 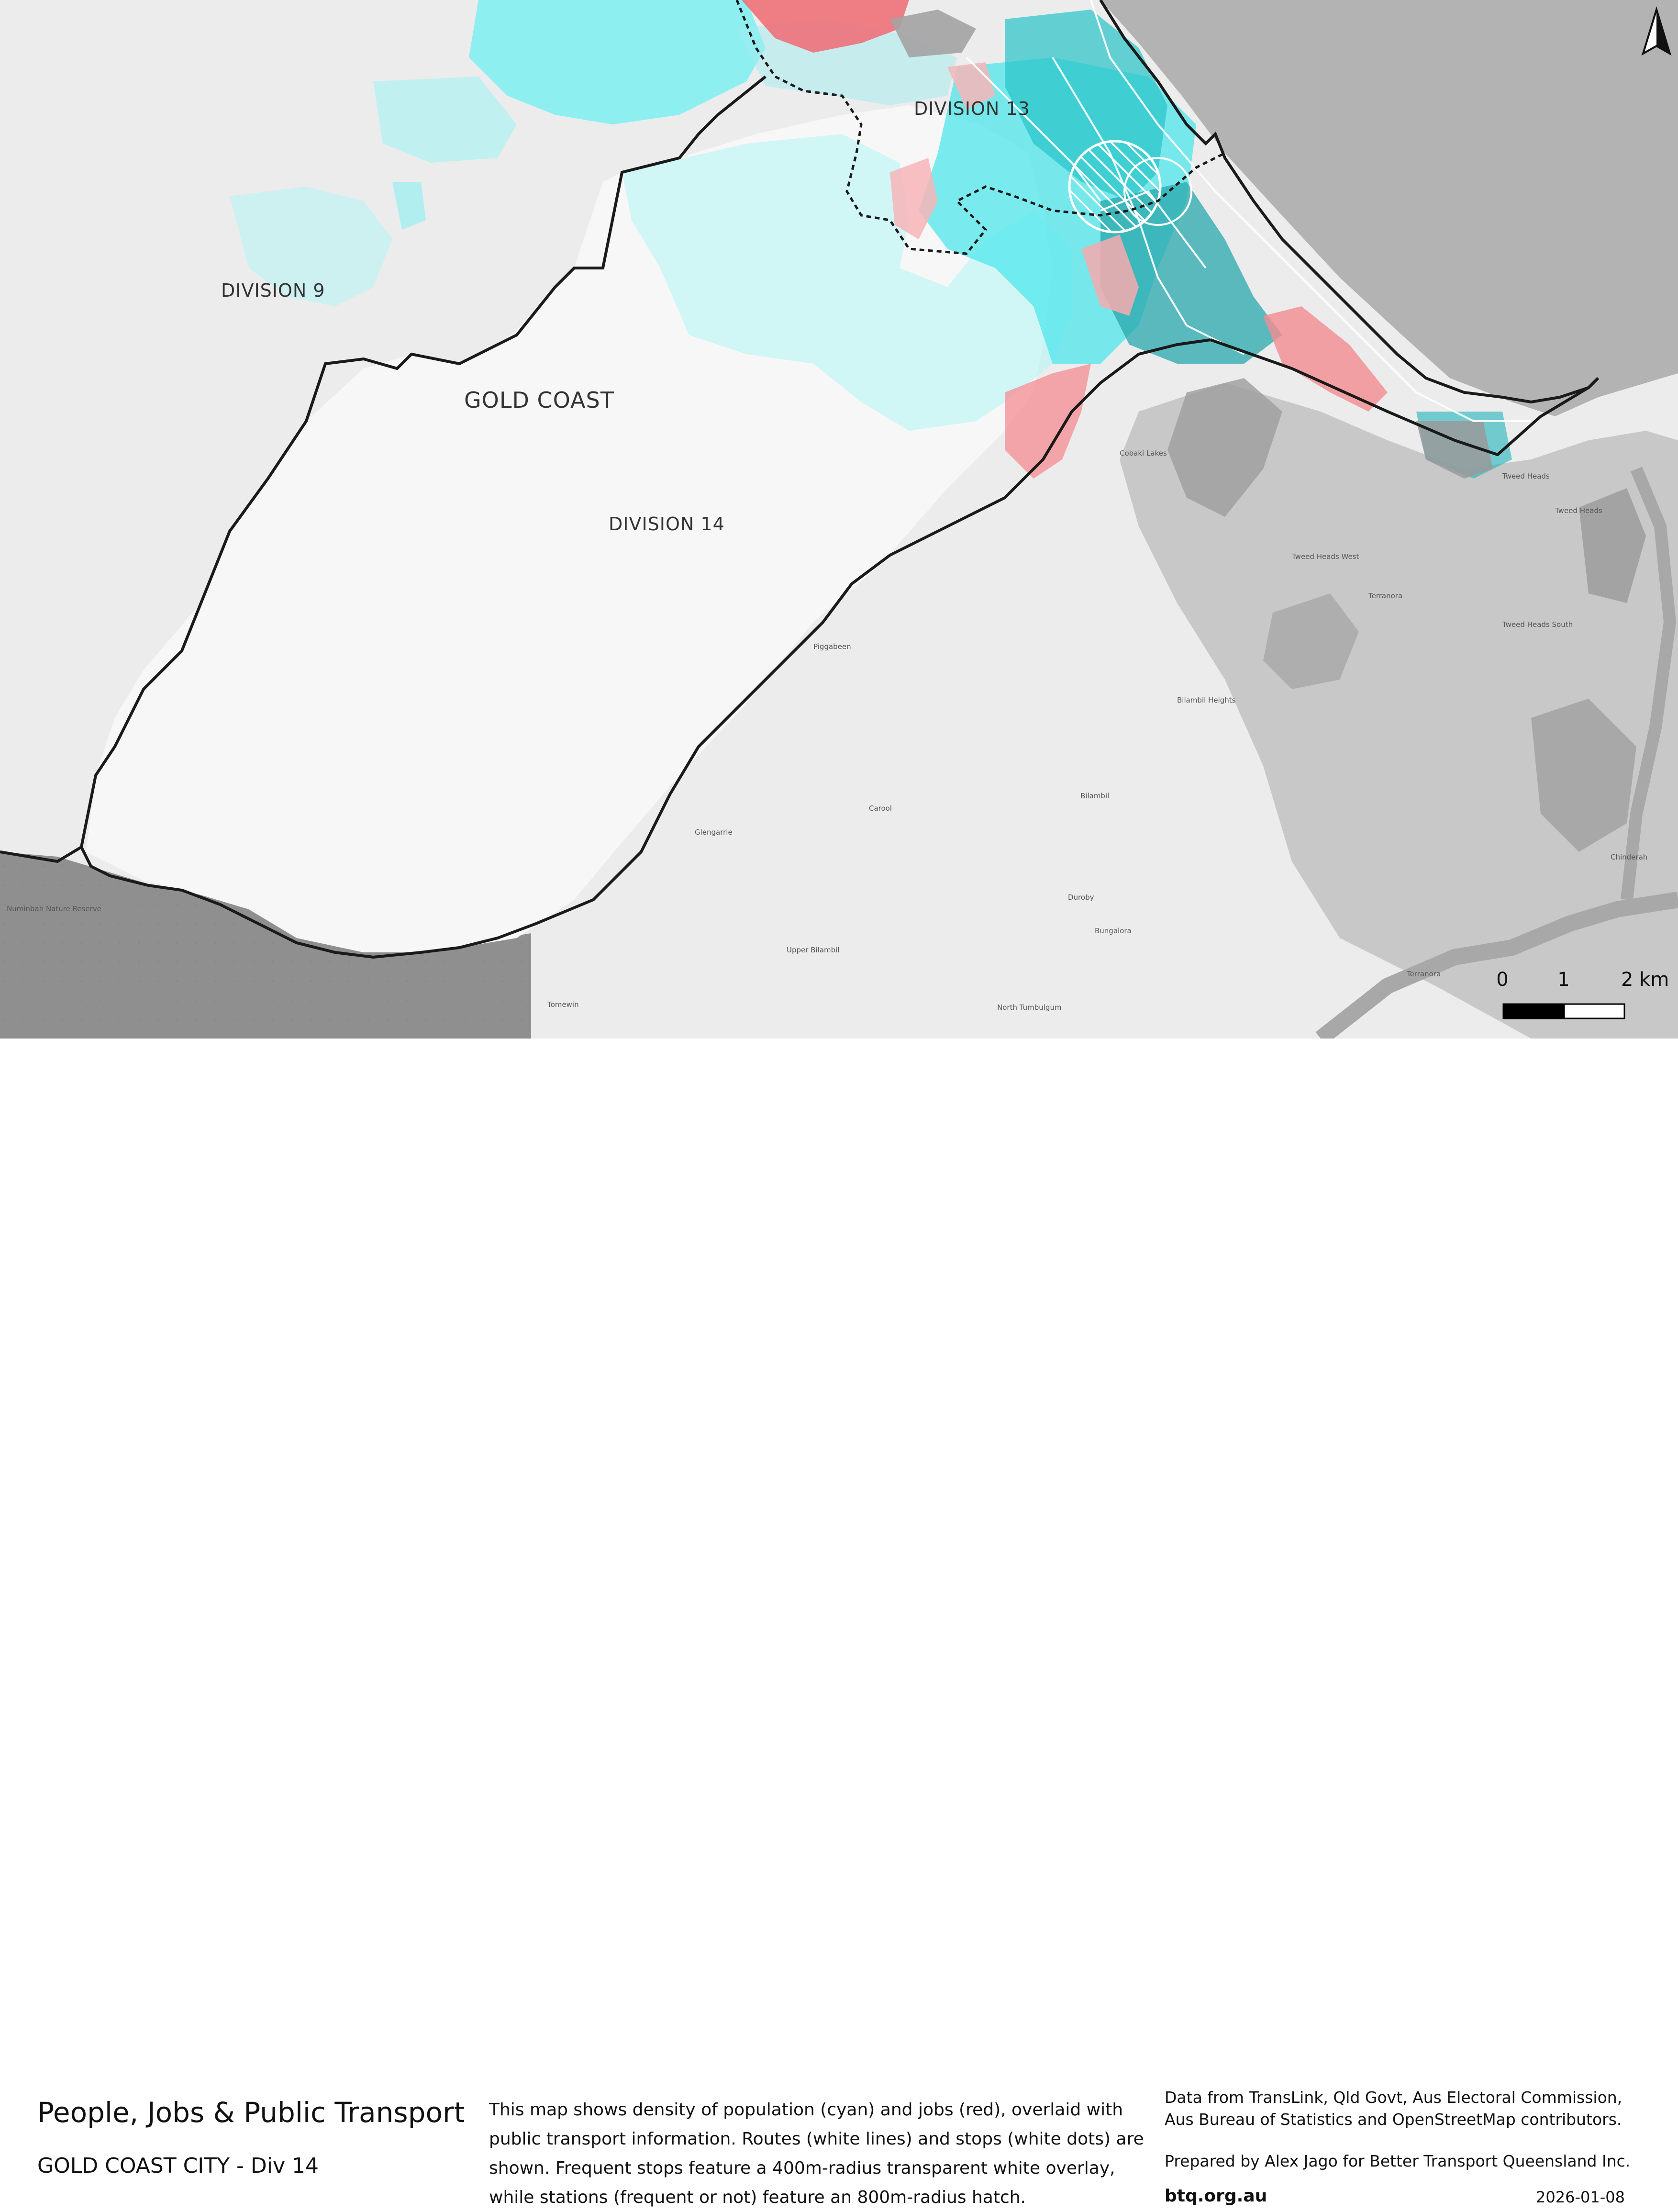 I want to click on station-hatch, so click(x=1115, y=187).